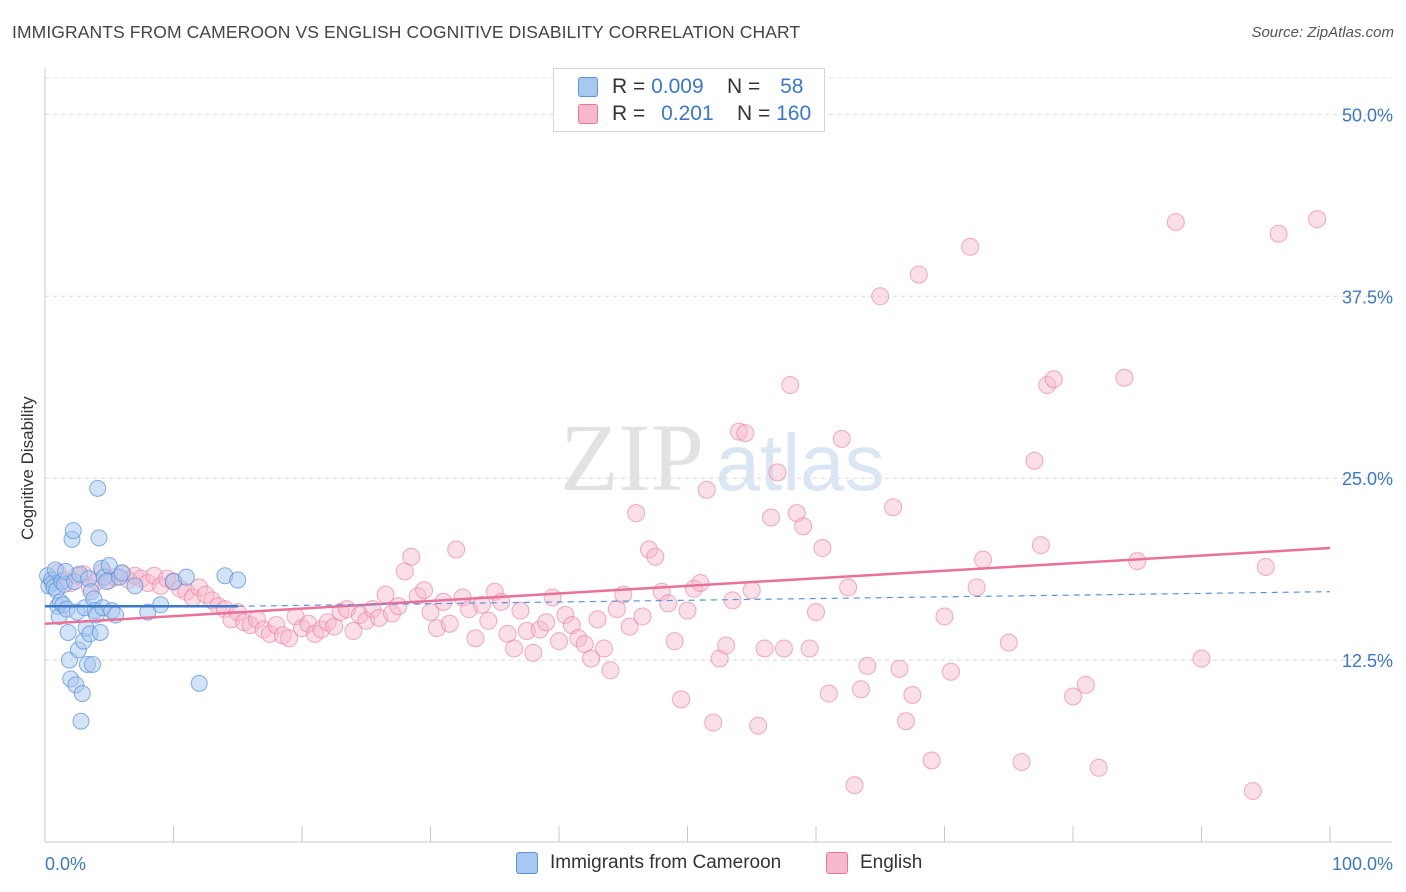 The height and width of the screenshot is (892, 1406). What do you see at coordinates (687, 585) in the screenshot?
I see `english-trend-line` at bounding box center [687, 585].